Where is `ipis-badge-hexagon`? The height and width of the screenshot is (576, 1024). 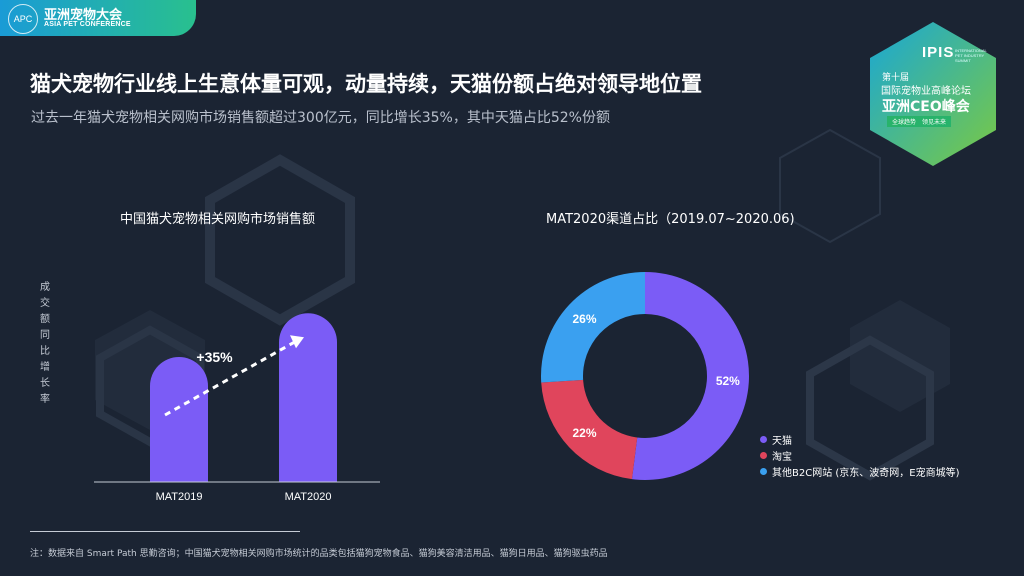
ipis-badge-hexagon is located at coordinates (933, 94).